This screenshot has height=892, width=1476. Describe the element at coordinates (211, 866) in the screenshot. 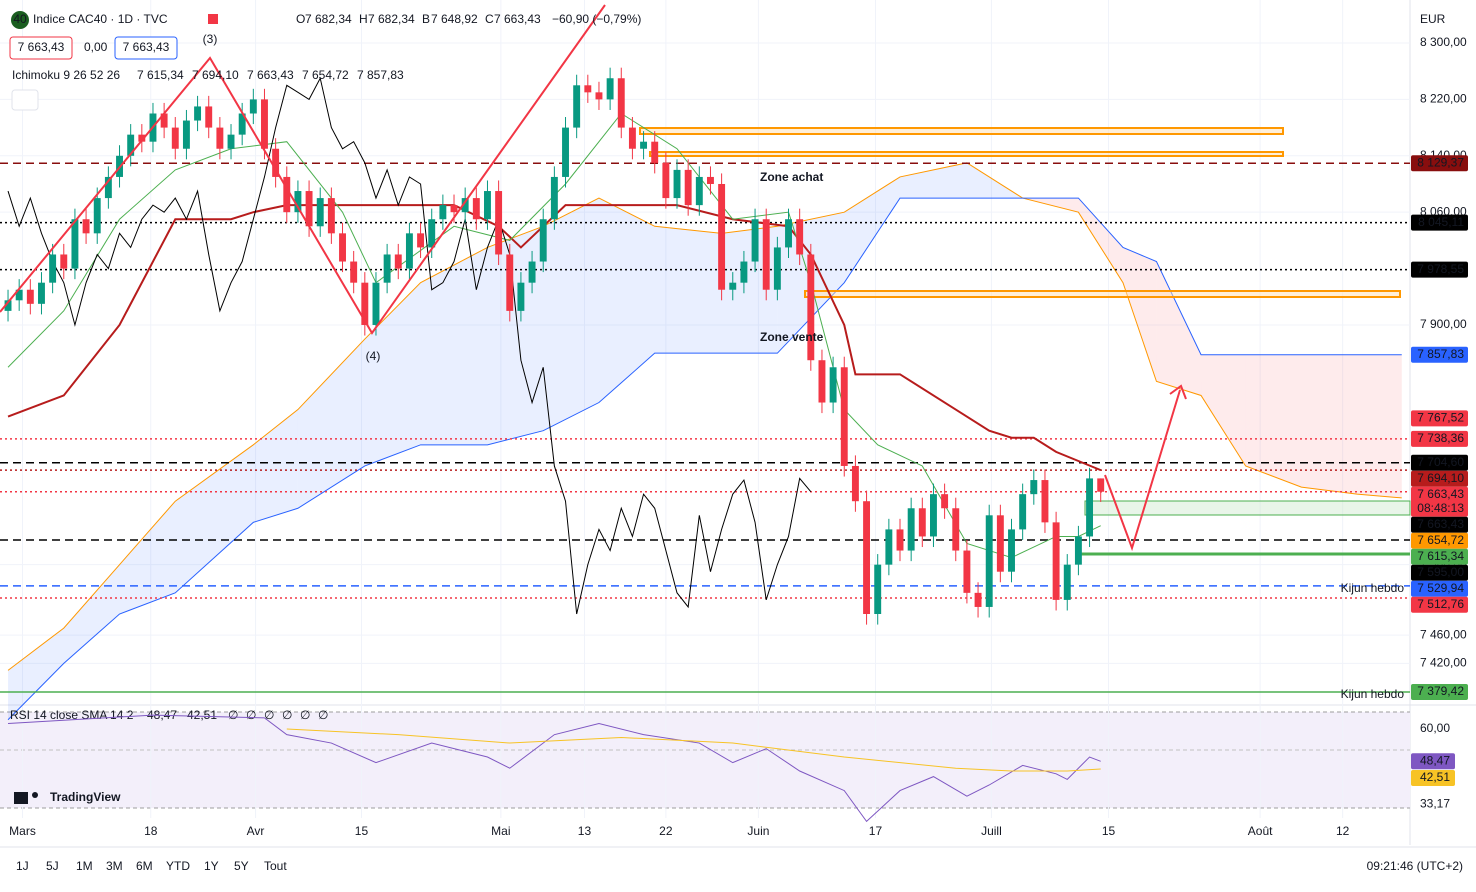

I see `range-button: 1Y` at that location.